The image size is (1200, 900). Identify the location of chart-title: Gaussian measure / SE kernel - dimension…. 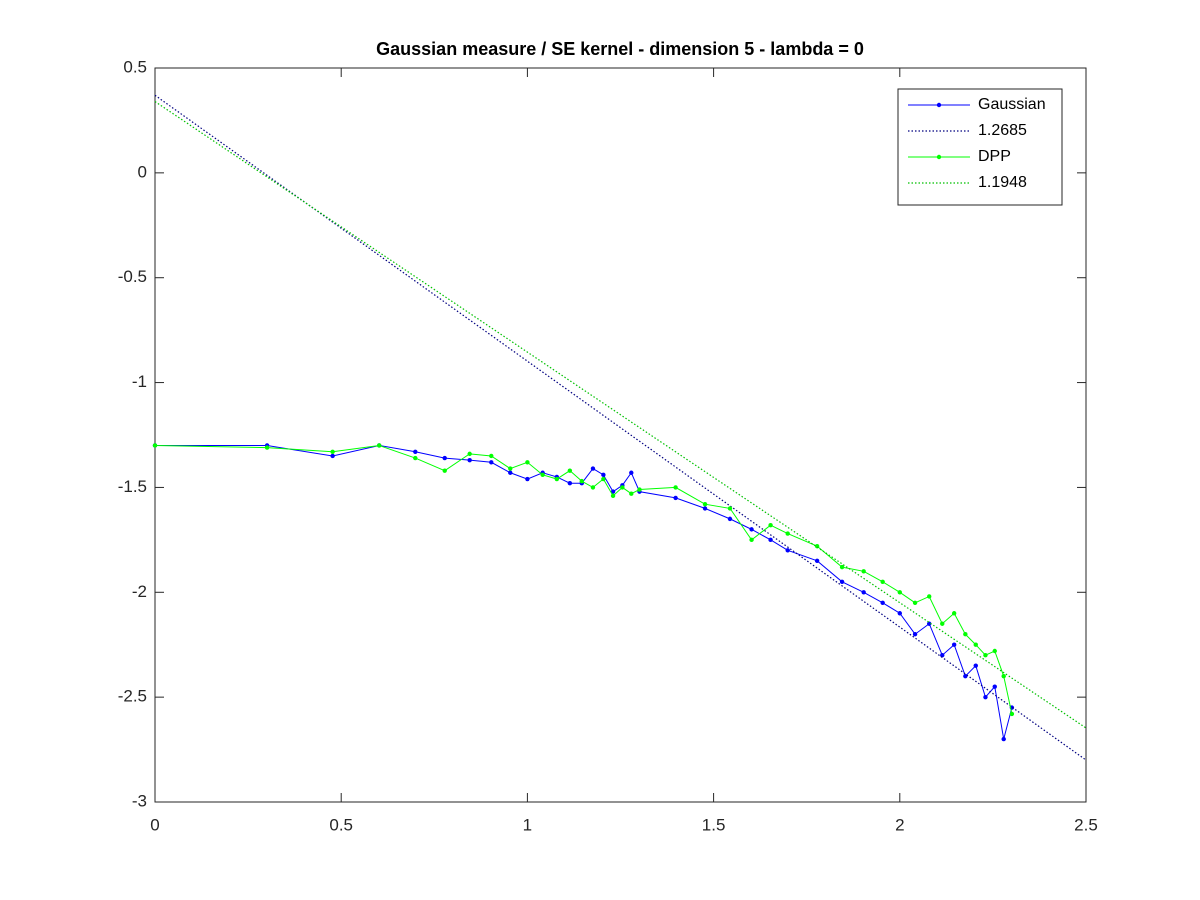
(620, 49).